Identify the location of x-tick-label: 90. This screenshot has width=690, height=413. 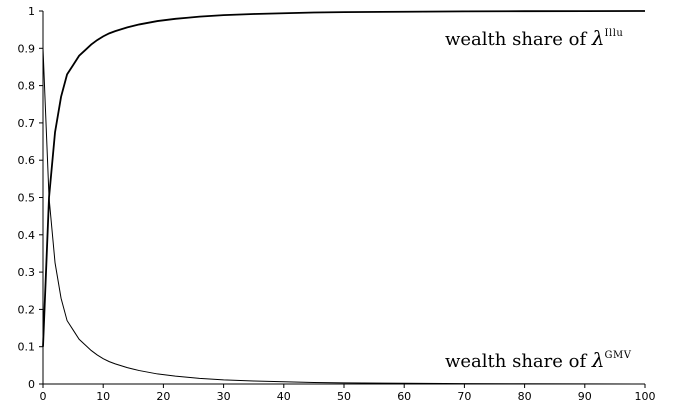
(585, 396).